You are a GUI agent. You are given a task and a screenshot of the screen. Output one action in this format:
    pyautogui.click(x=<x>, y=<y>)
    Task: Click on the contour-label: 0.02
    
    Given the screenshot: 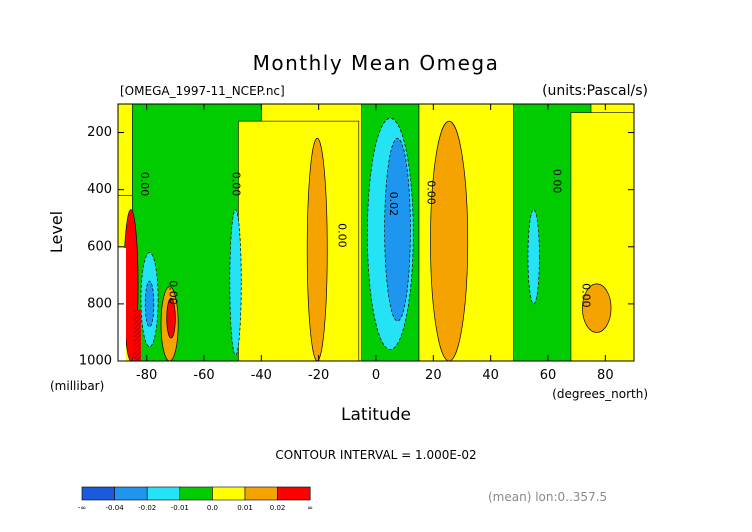 What is the action you would take?
    pyautogui.click(x=393, y=204)
    